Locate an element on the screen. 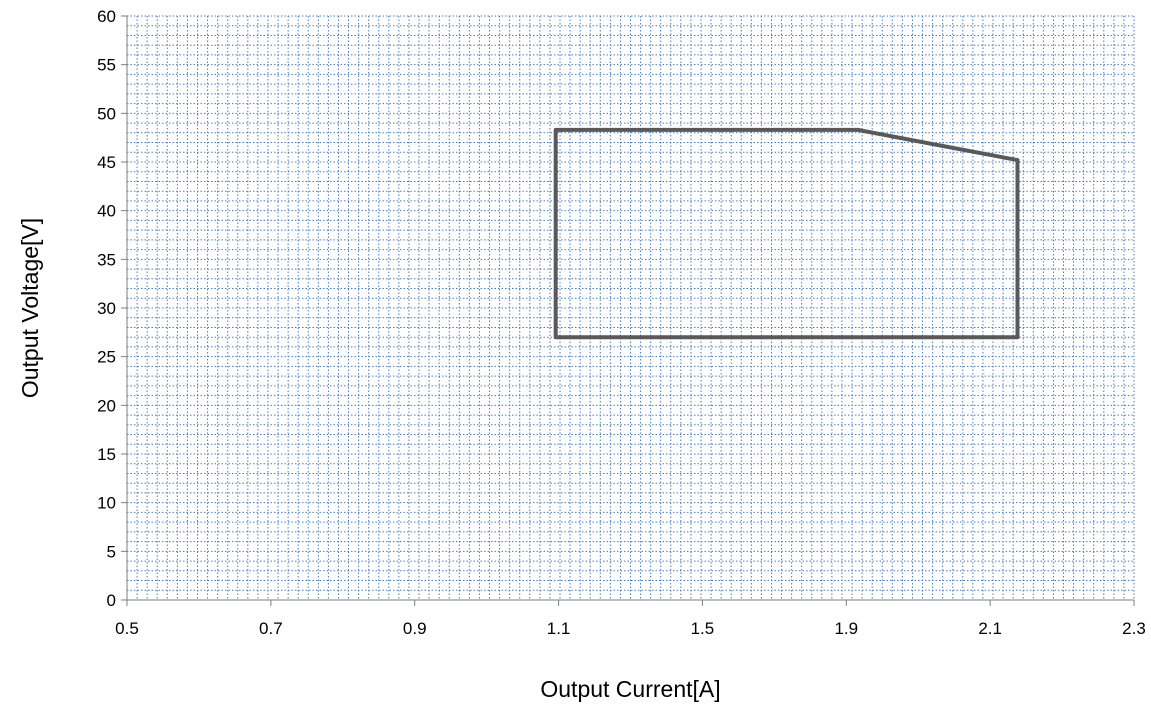 The width and height of the screenshot is (1151, 705). series-line is located at coordinates (786, 233).